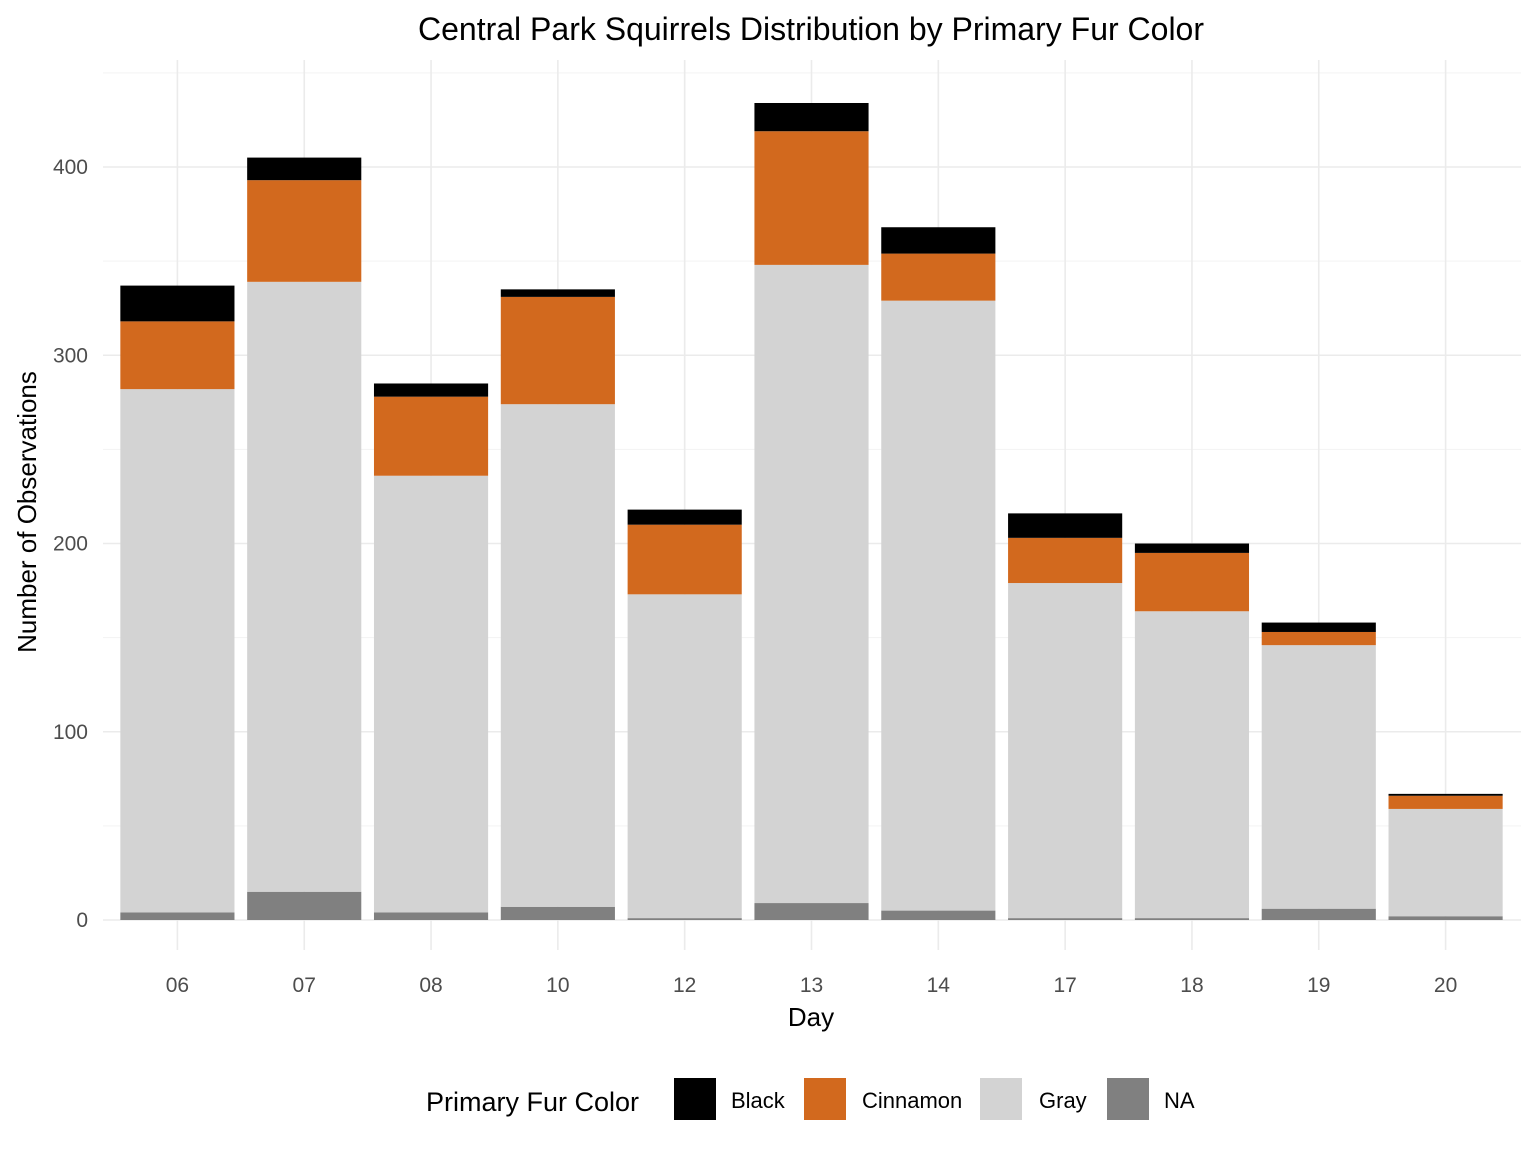  I want to click on legend-key-na, so click(1128, 1099).